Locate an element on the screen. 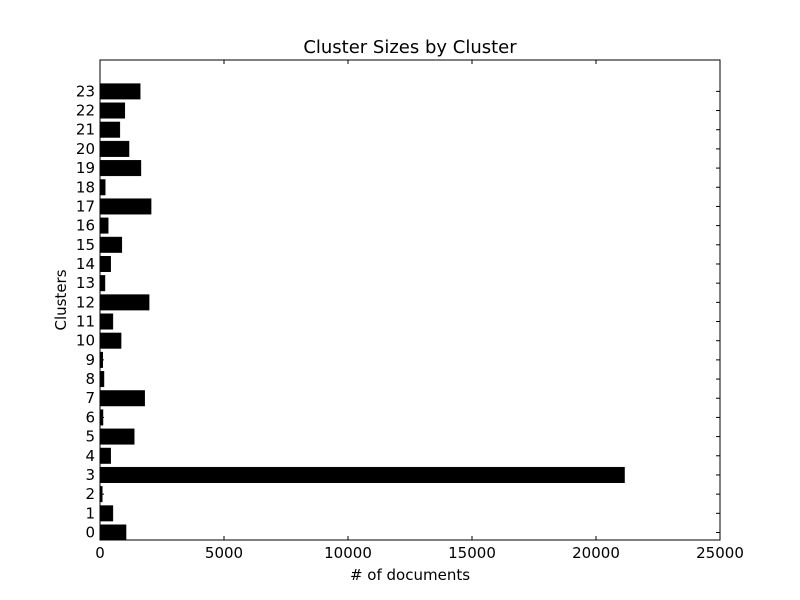 This screenshot has height=600, width=800. y-tick-label-14: 14 is located at coordinates (85, 264).